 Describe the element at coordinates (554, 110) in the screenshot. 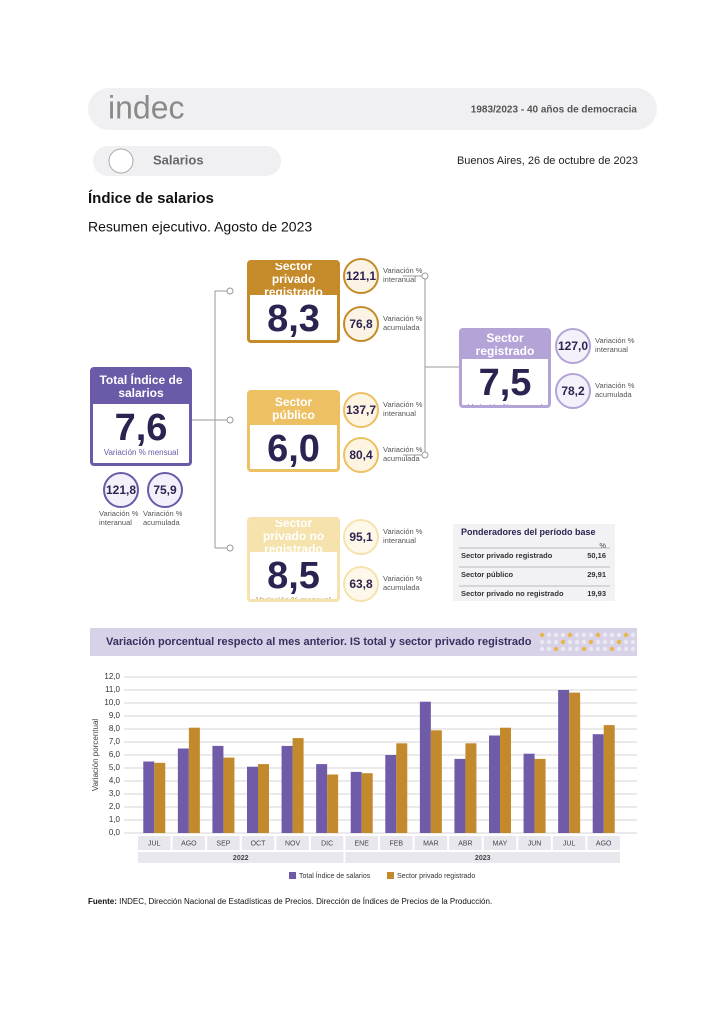

I see `tagline: 1983/2023 - 40 años de democracia` at that location.